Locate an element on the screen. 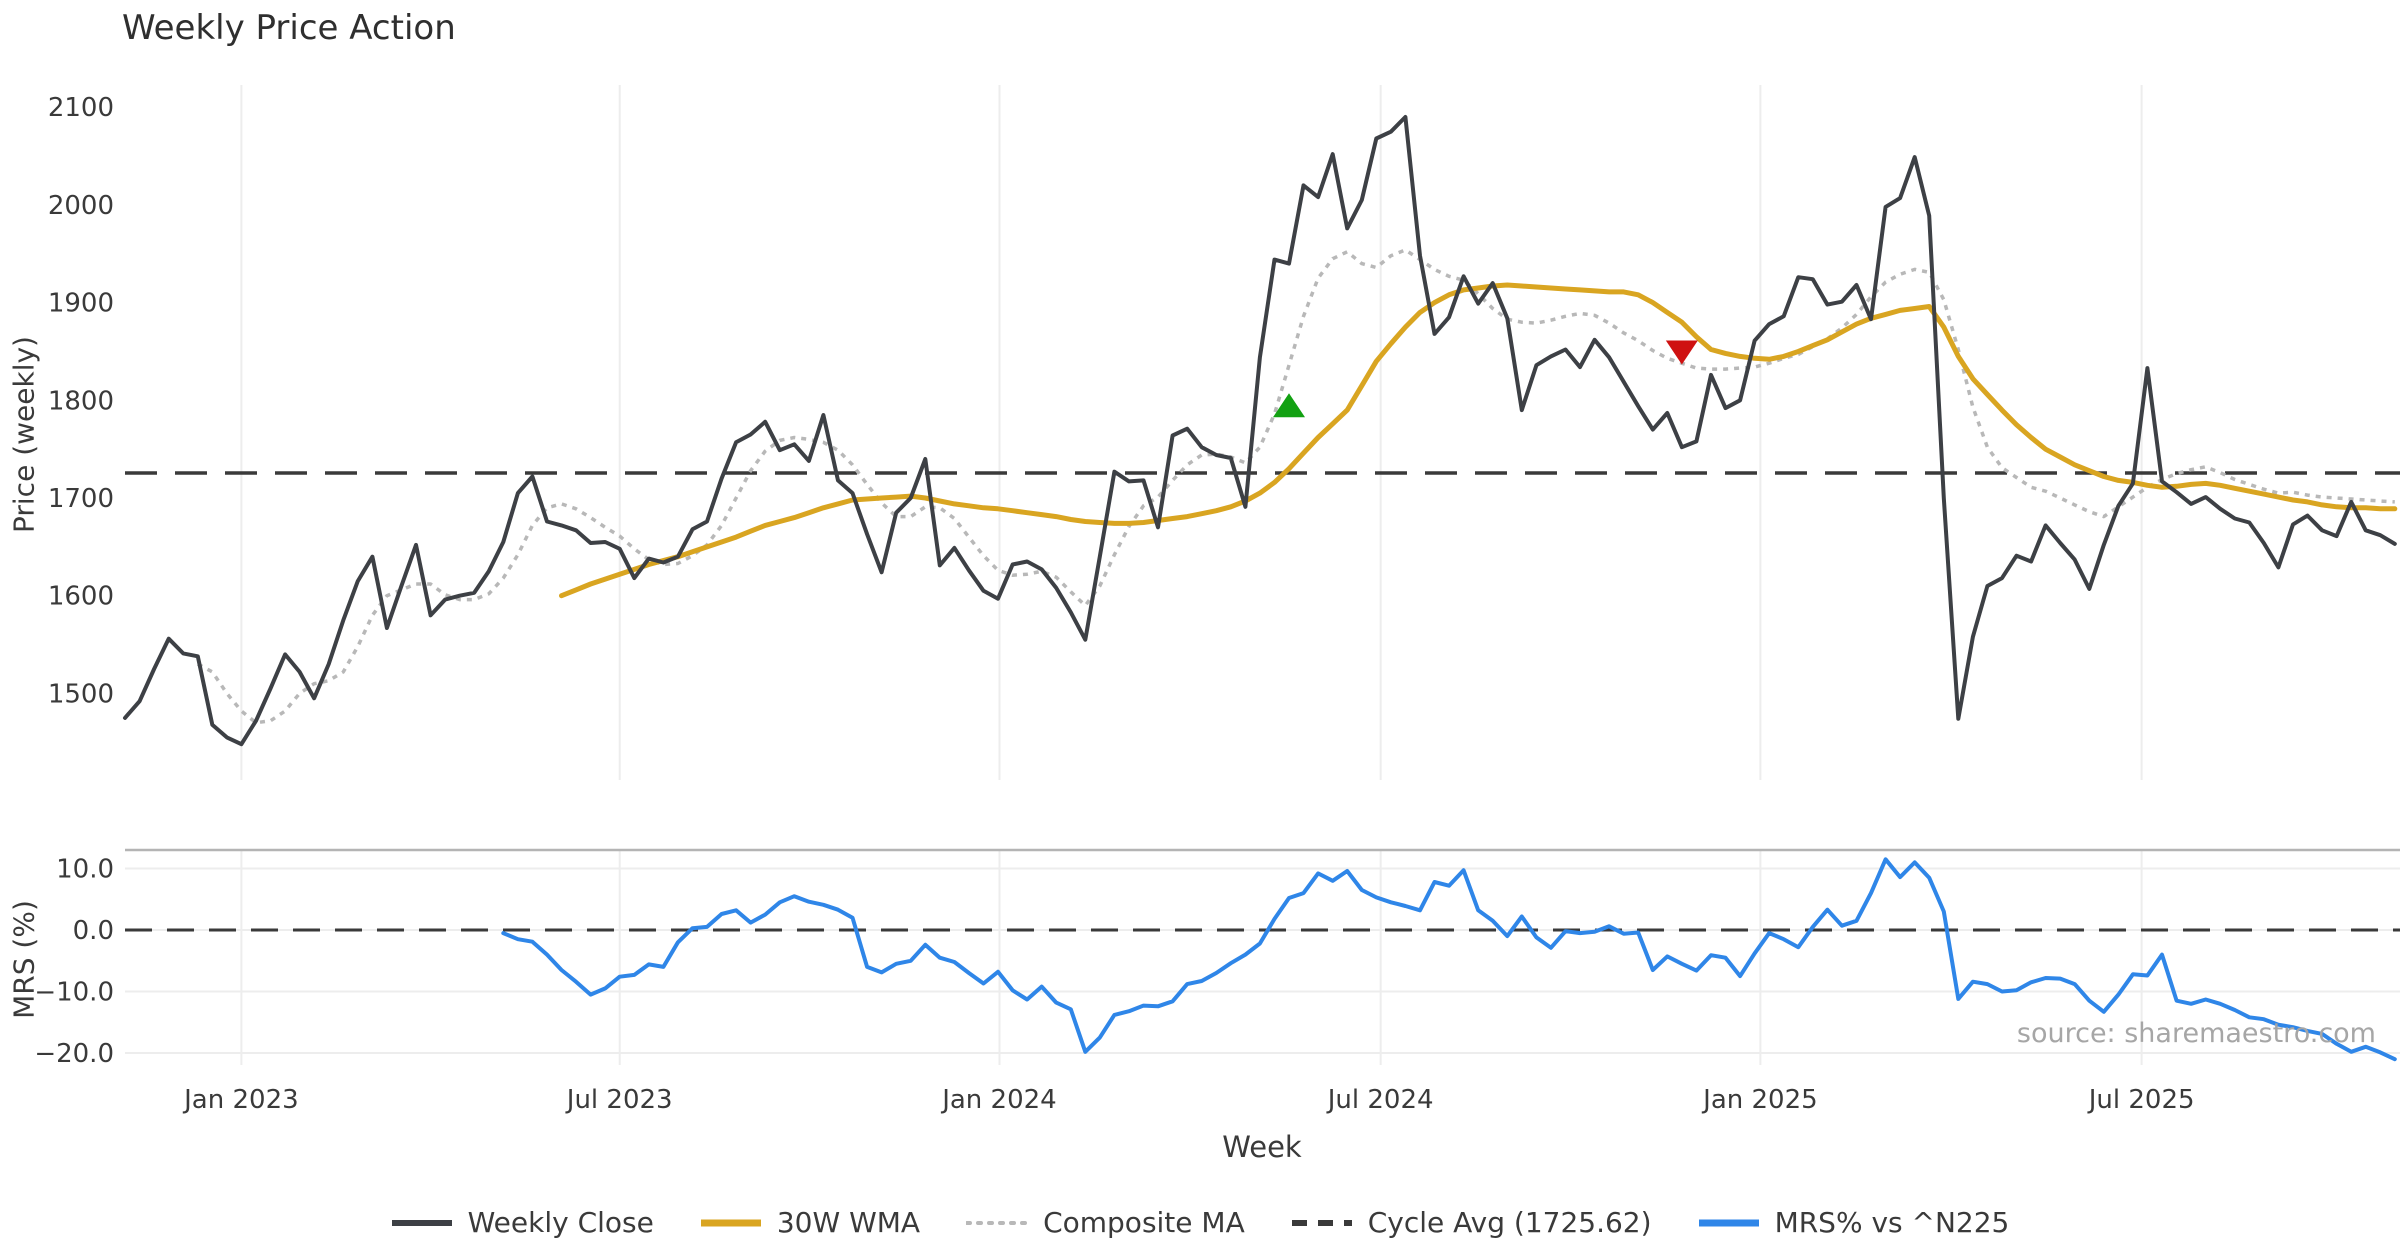  price-y-tick-label: 1800 is located at coordinates (81, 401).